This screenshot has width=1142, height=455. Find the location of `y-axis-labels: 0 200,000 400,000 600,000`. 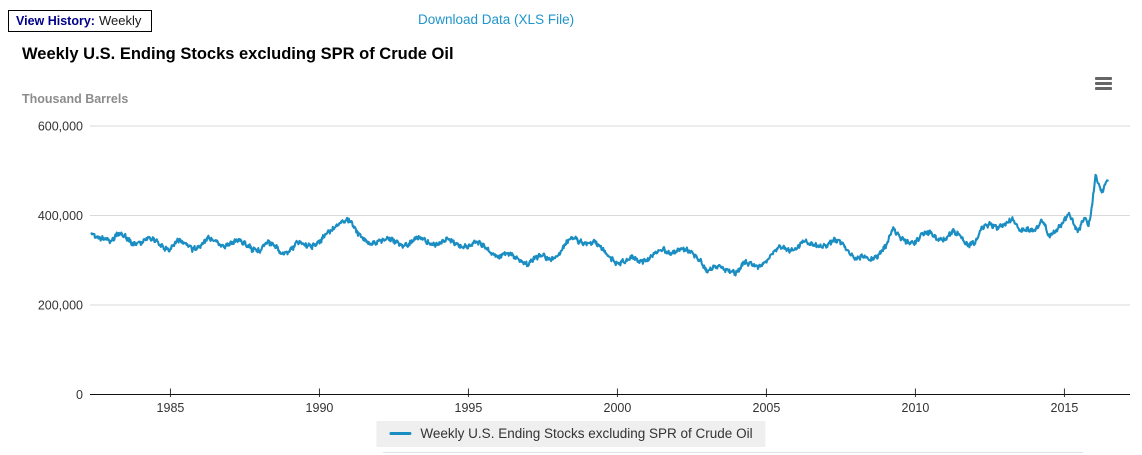

y-axis-labels: 0 200,000 400,000 600,000 is located at coordinates (60, 261).